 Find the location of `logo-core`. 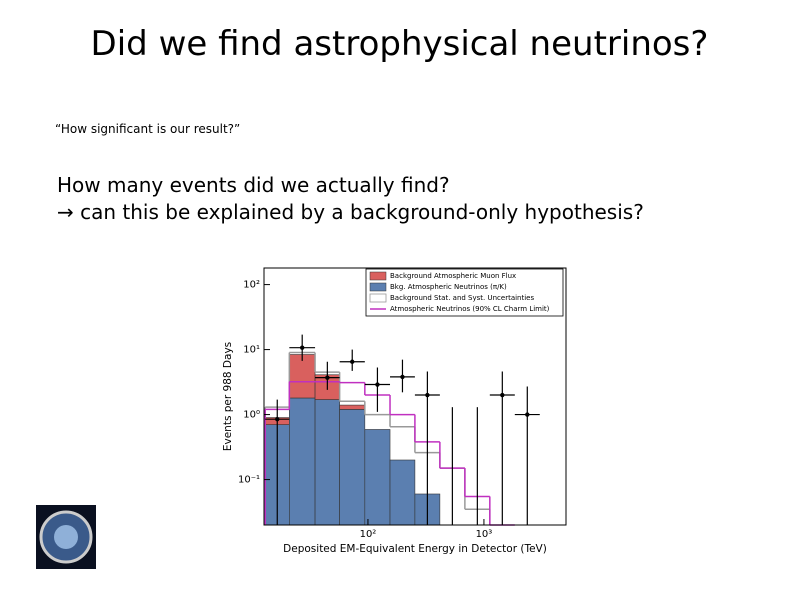

logo-core is located at coordinates (66, 537).